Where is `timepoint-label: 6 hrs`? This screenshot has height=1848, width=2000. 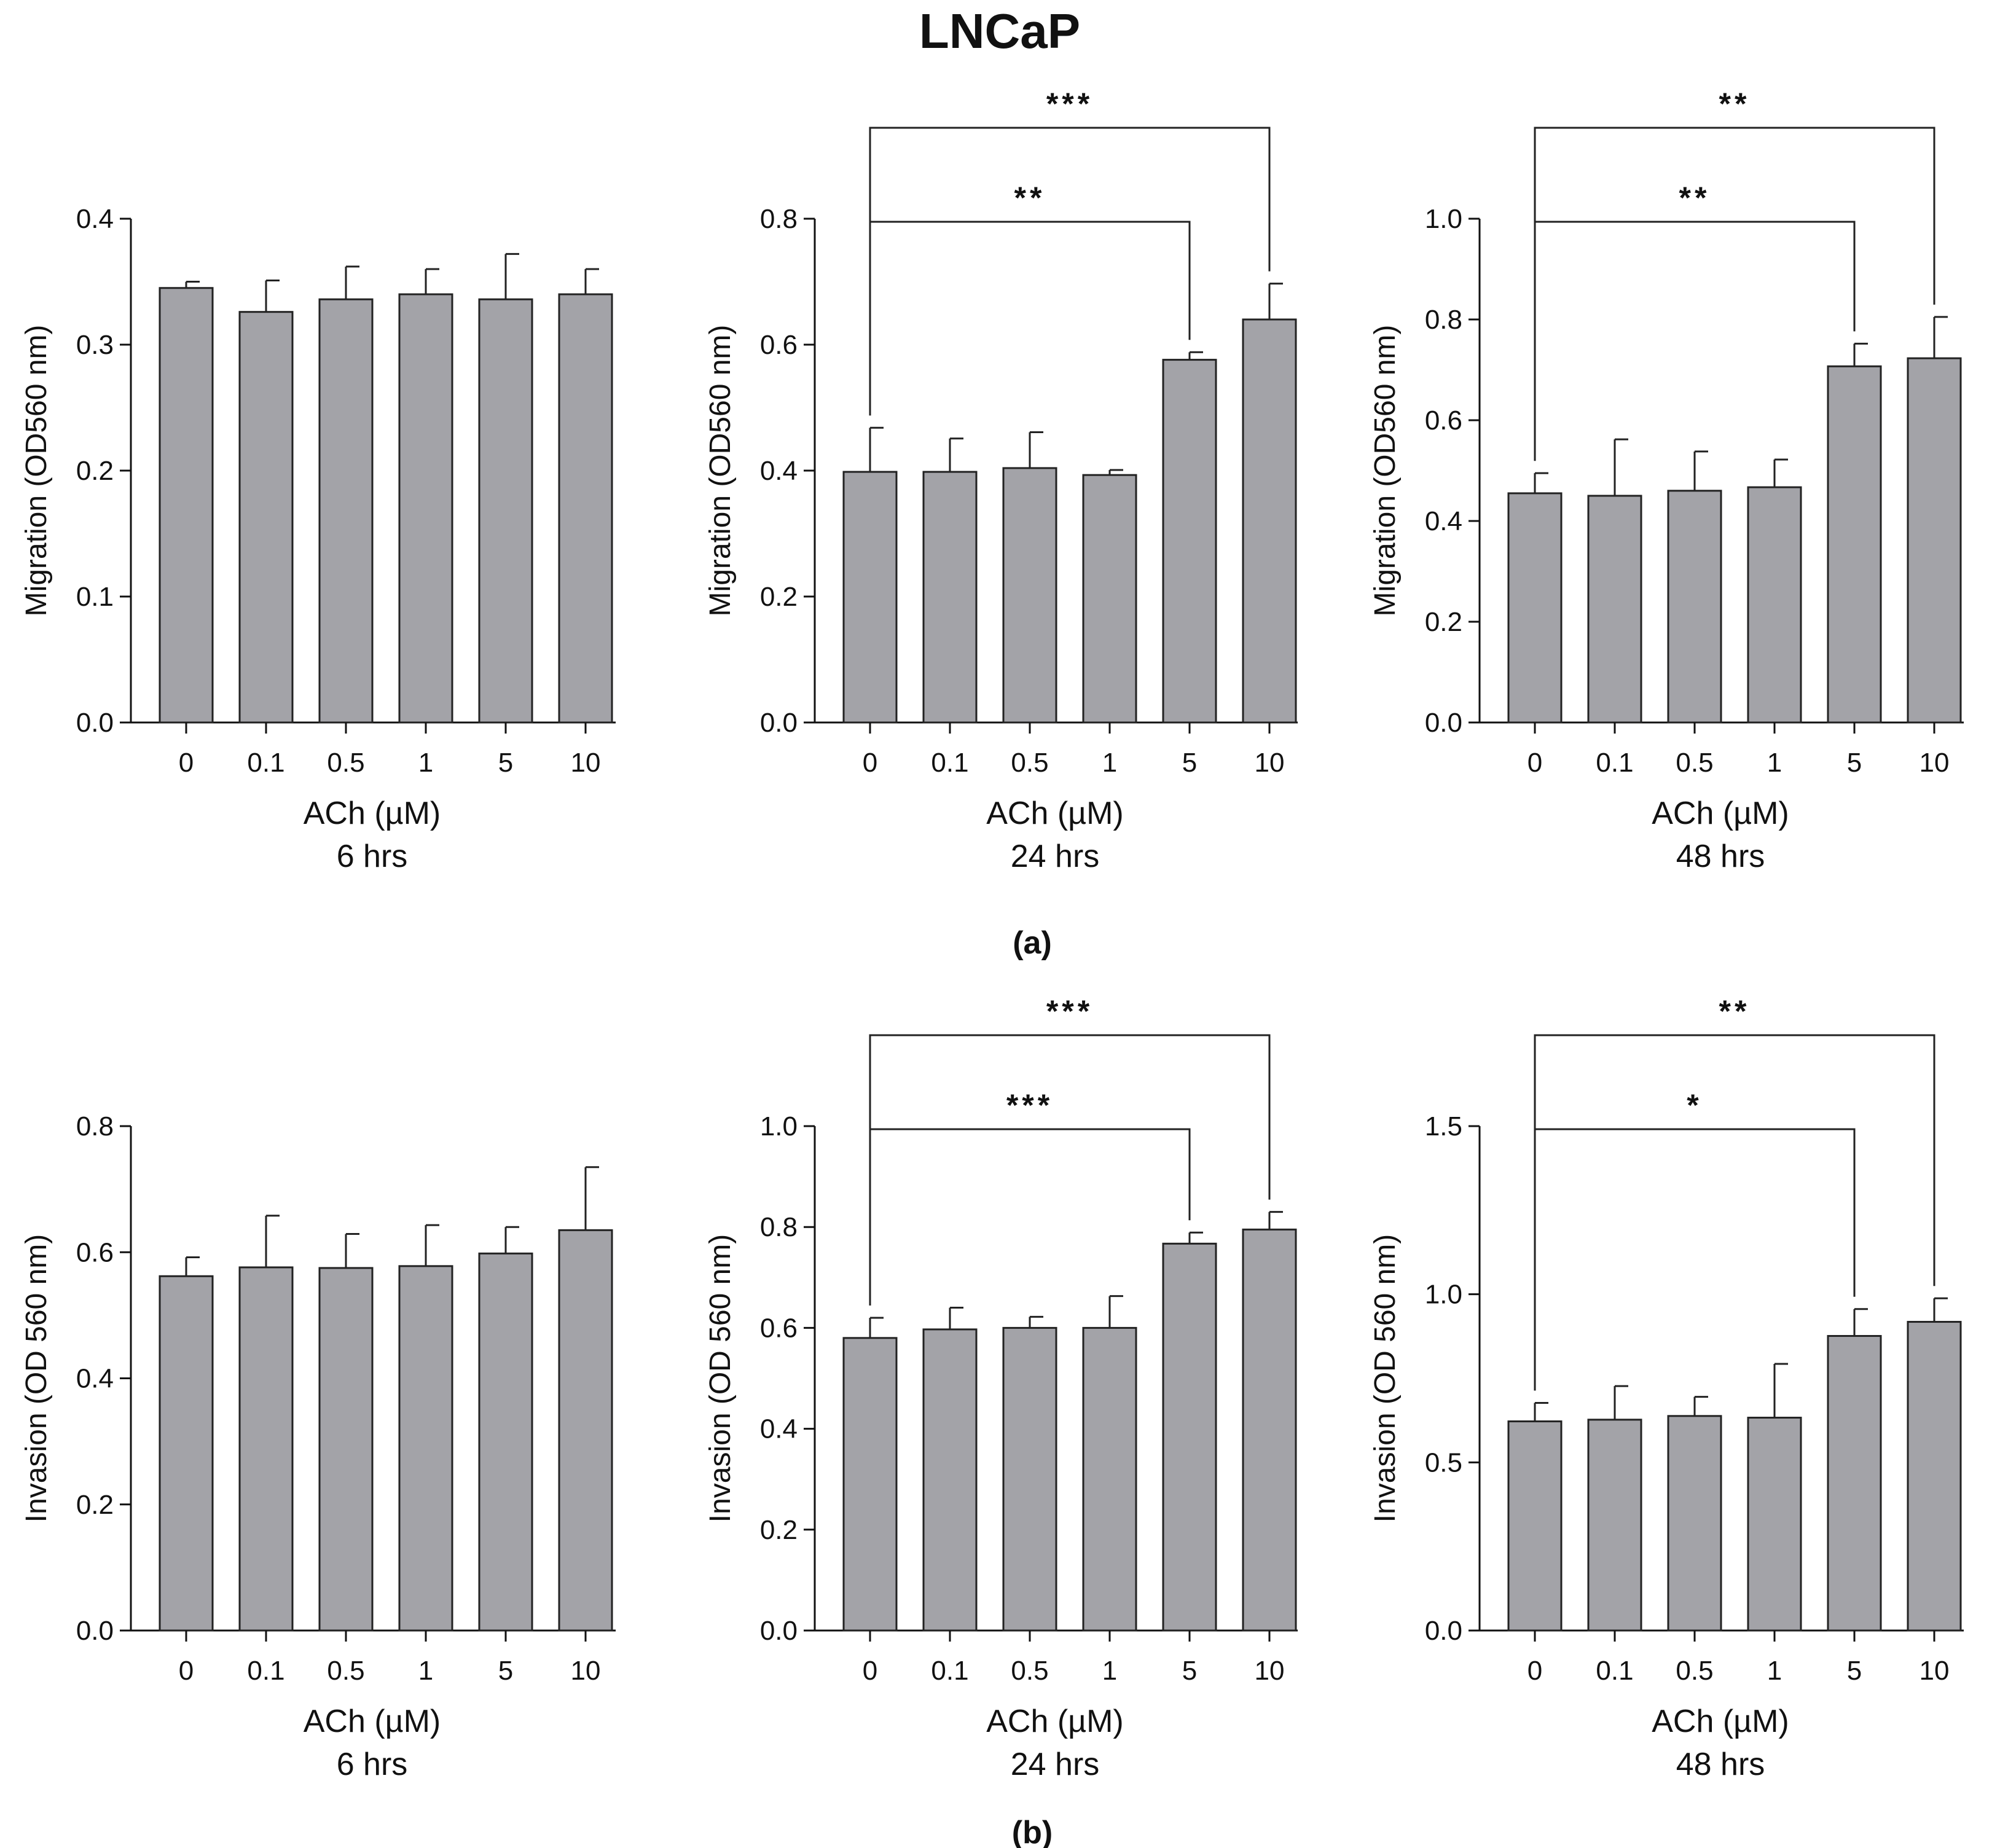 timepoint-label: 6 hrs is located at coordinates (372, 1764).